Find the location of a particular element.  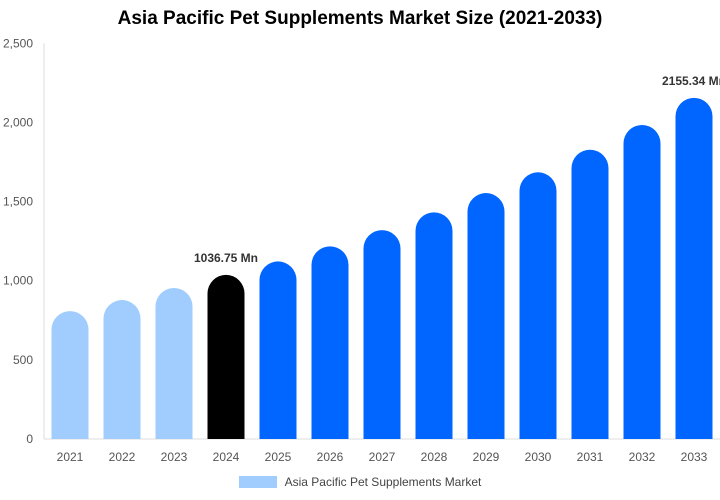

x-tick-label: 2031 is located at coordinates (590, 457).